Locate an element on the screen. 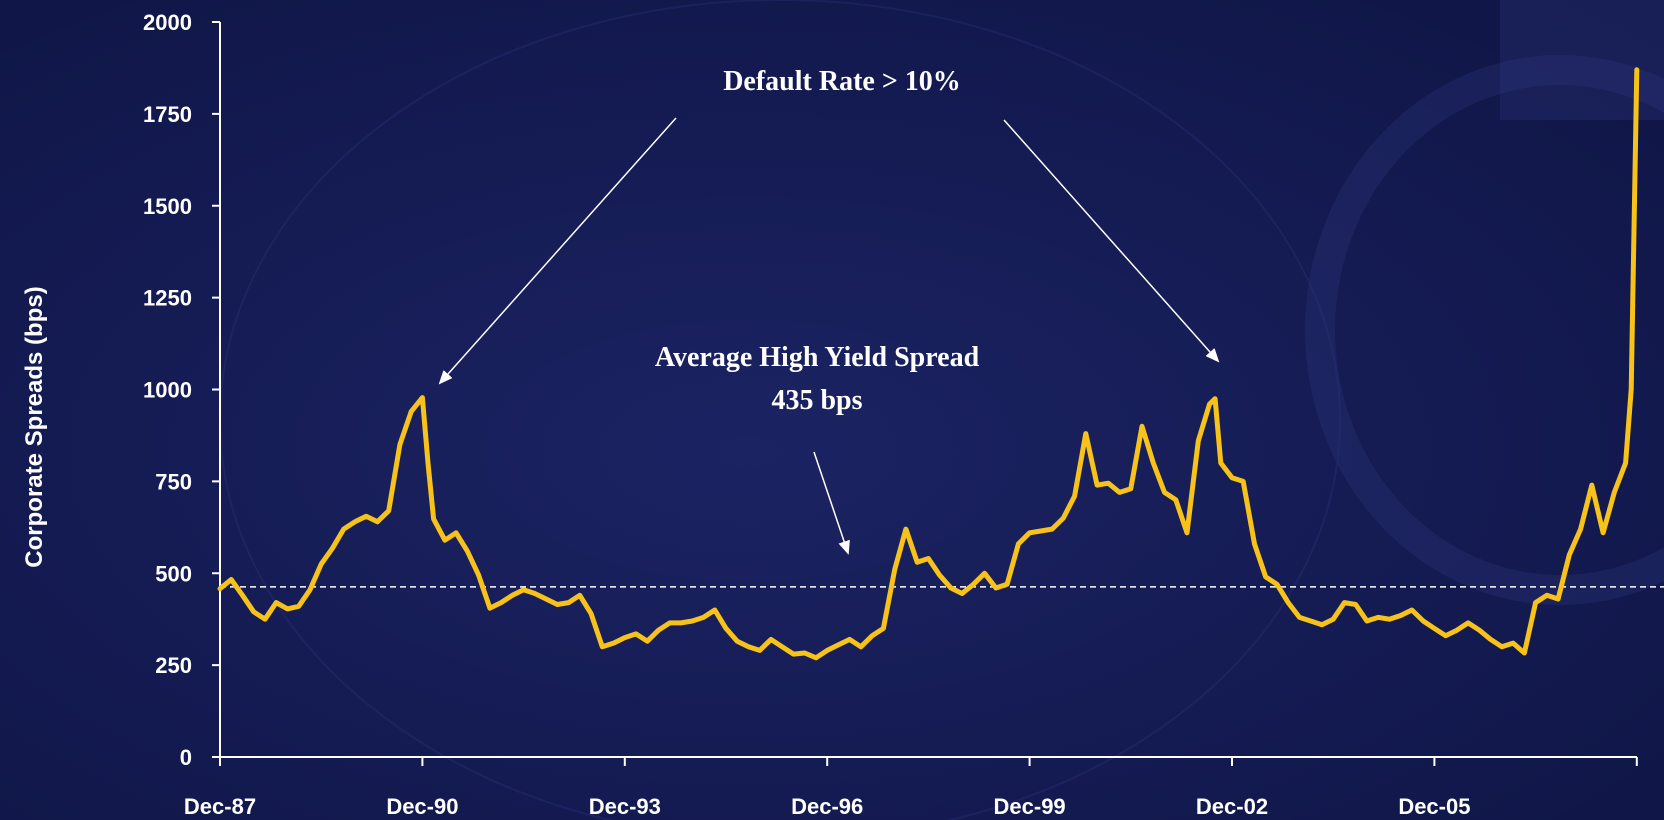 The height and width of the screenshot is (820, 1664). average-annotation-line1: Average High Yield Spread is located at coordinates (817, 357).